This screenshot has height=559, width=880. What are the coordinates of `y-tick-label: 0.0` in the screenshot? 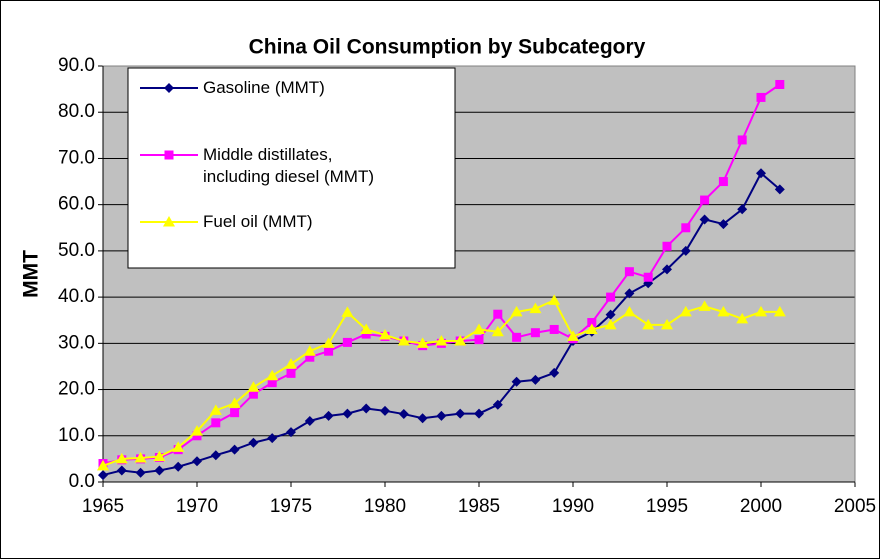 It's located at (82, 481).